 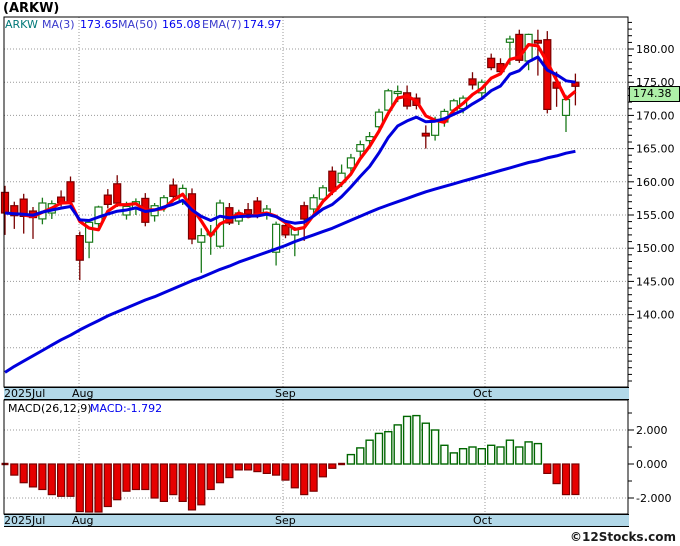 I want to click on macd-value-label: MACD:-1.792, so click(x=126, y=408).